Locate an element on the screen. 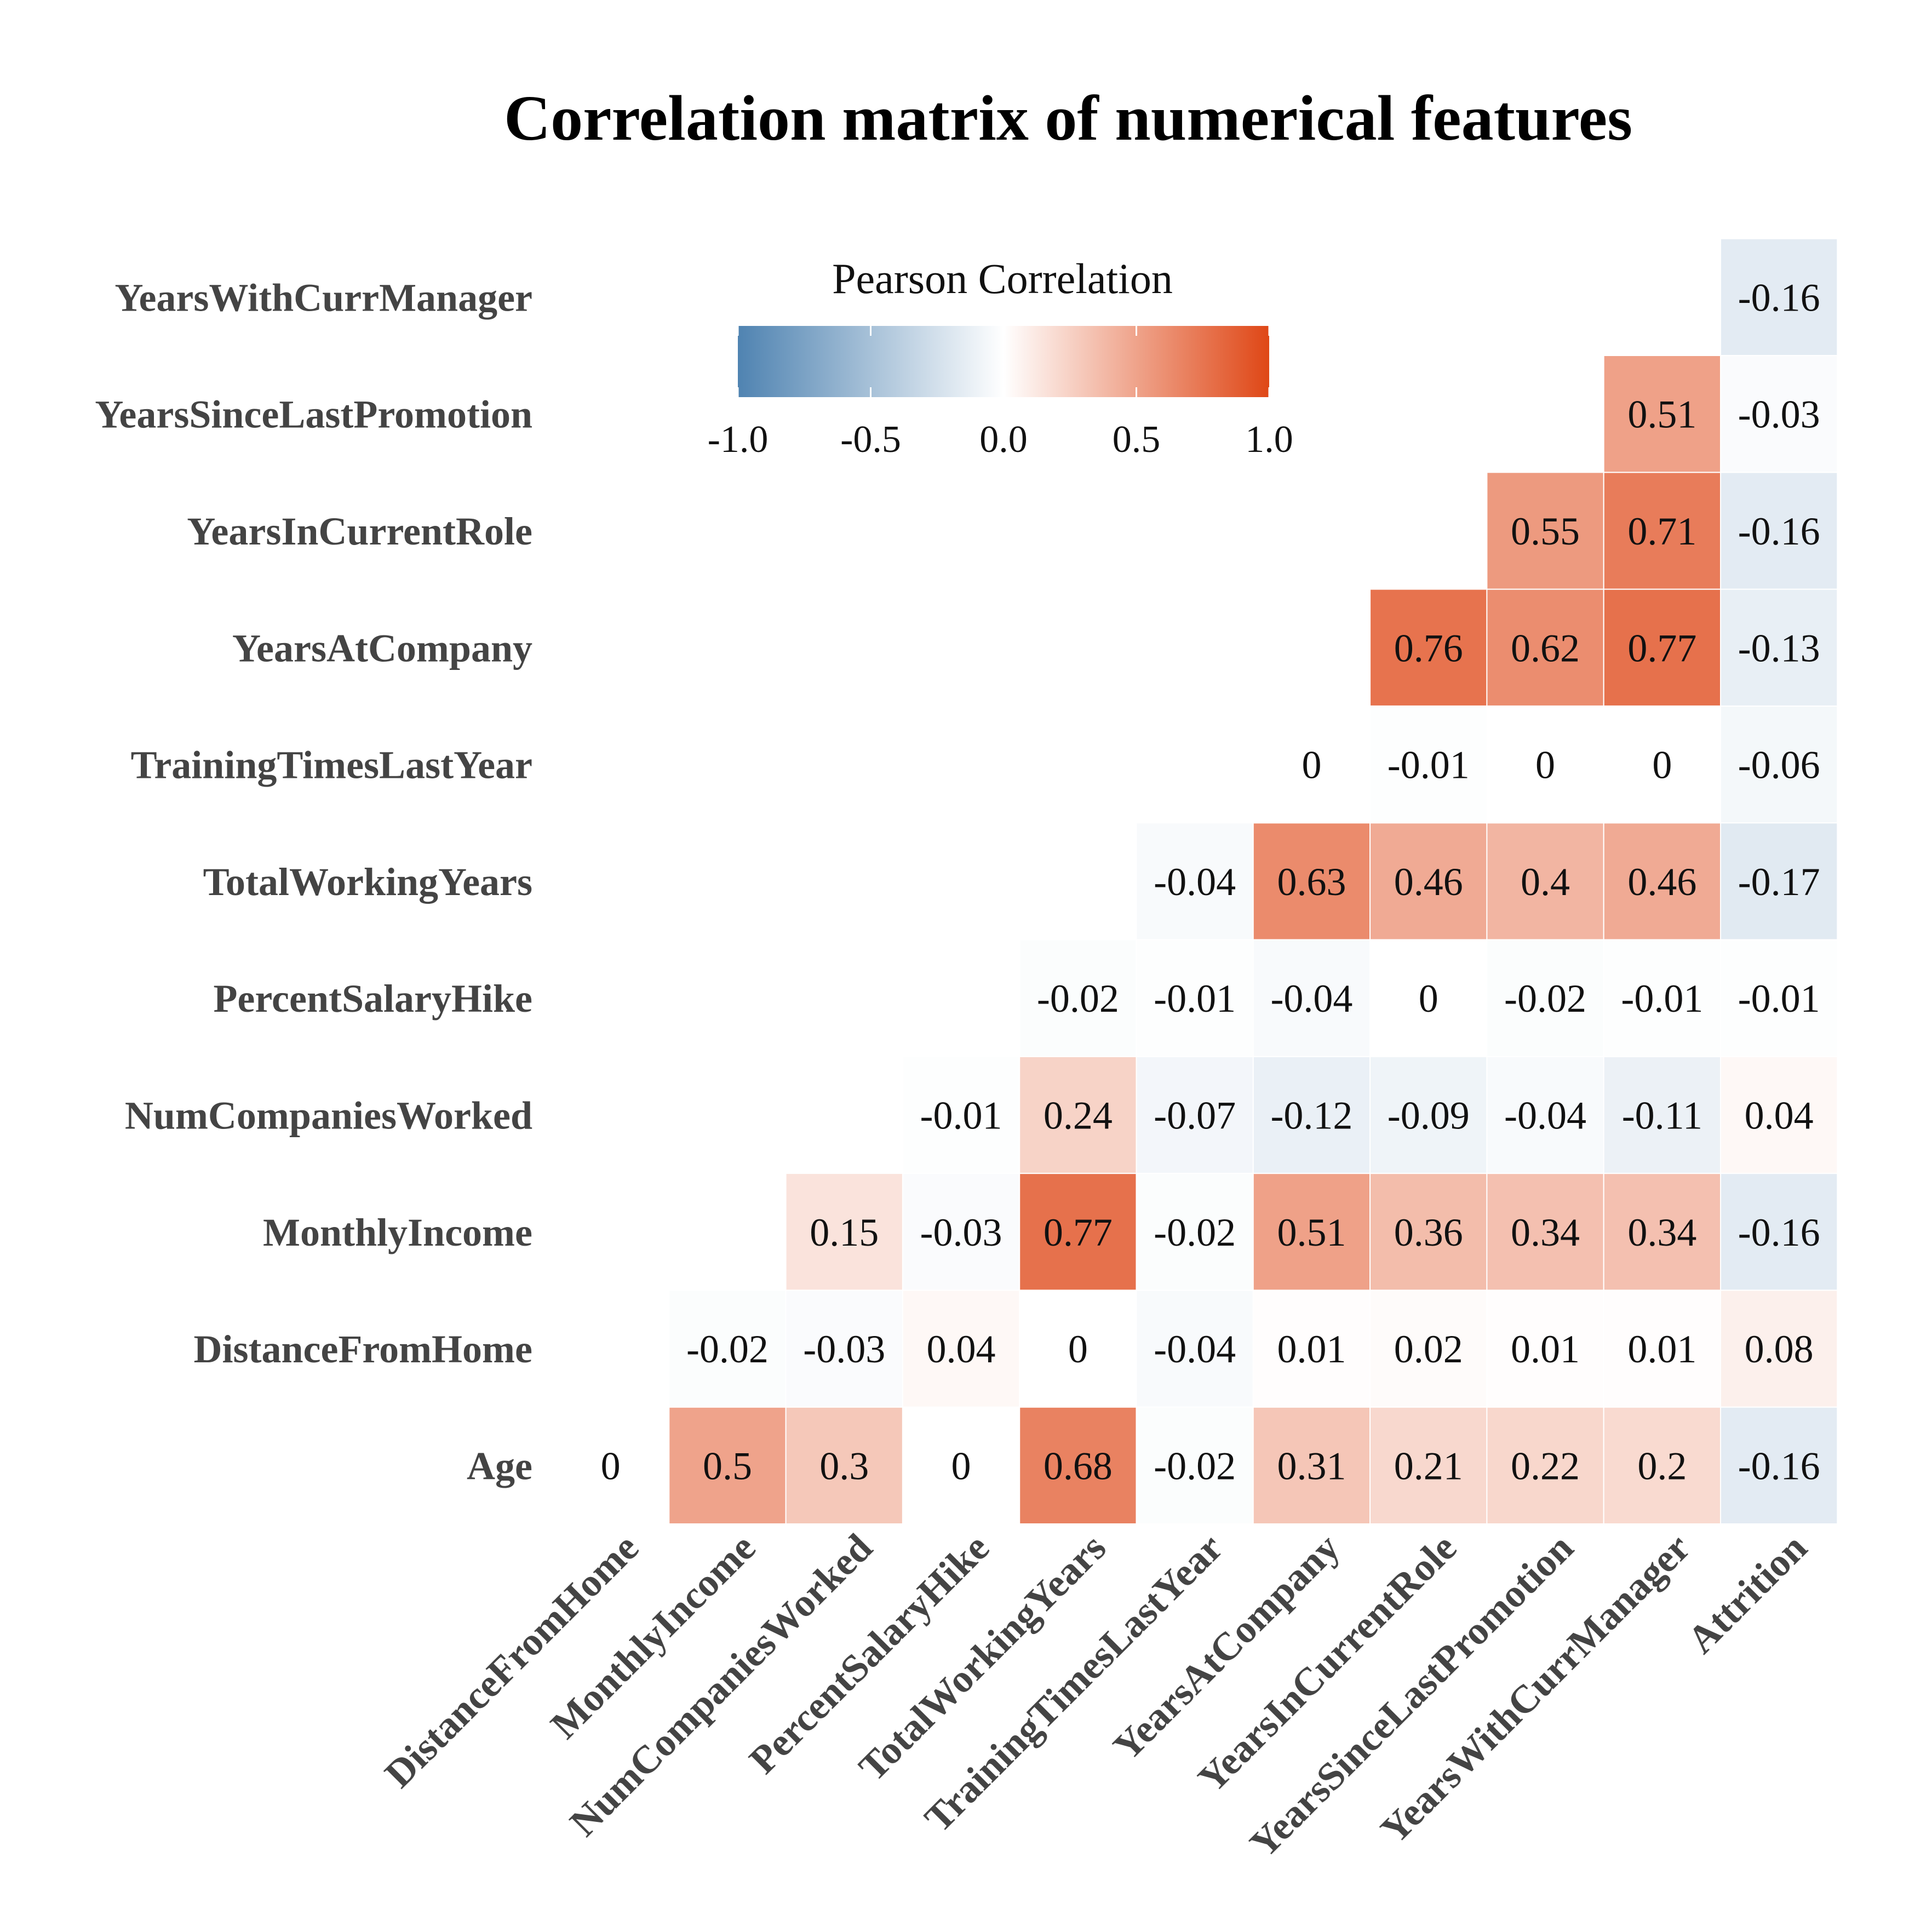 This screenshot has width=1932, height=1932. chart-title: Correlation matrix of numerical features is located at coordinates (1068, 118).